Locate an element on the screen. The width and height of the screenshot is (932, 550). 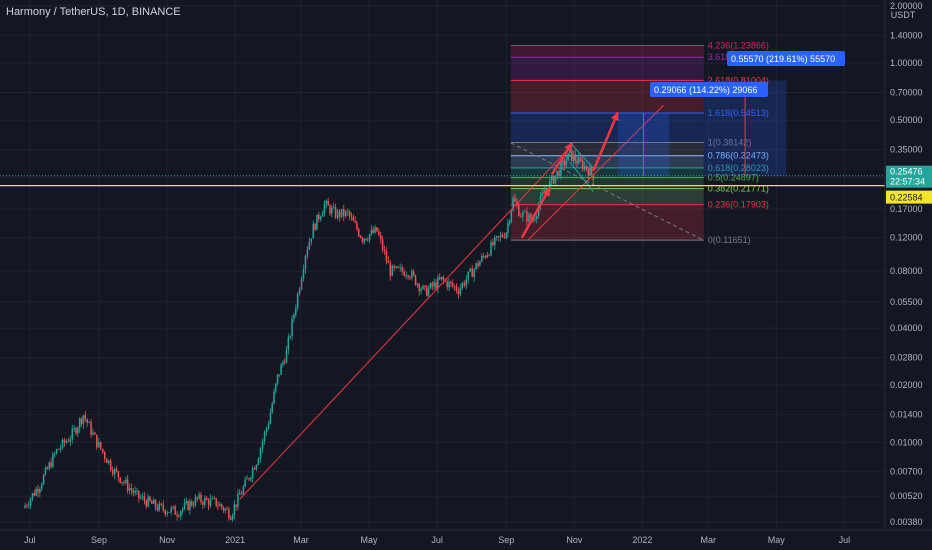
y-tick-label: 0.02000 is located at coordinates (906, 385).